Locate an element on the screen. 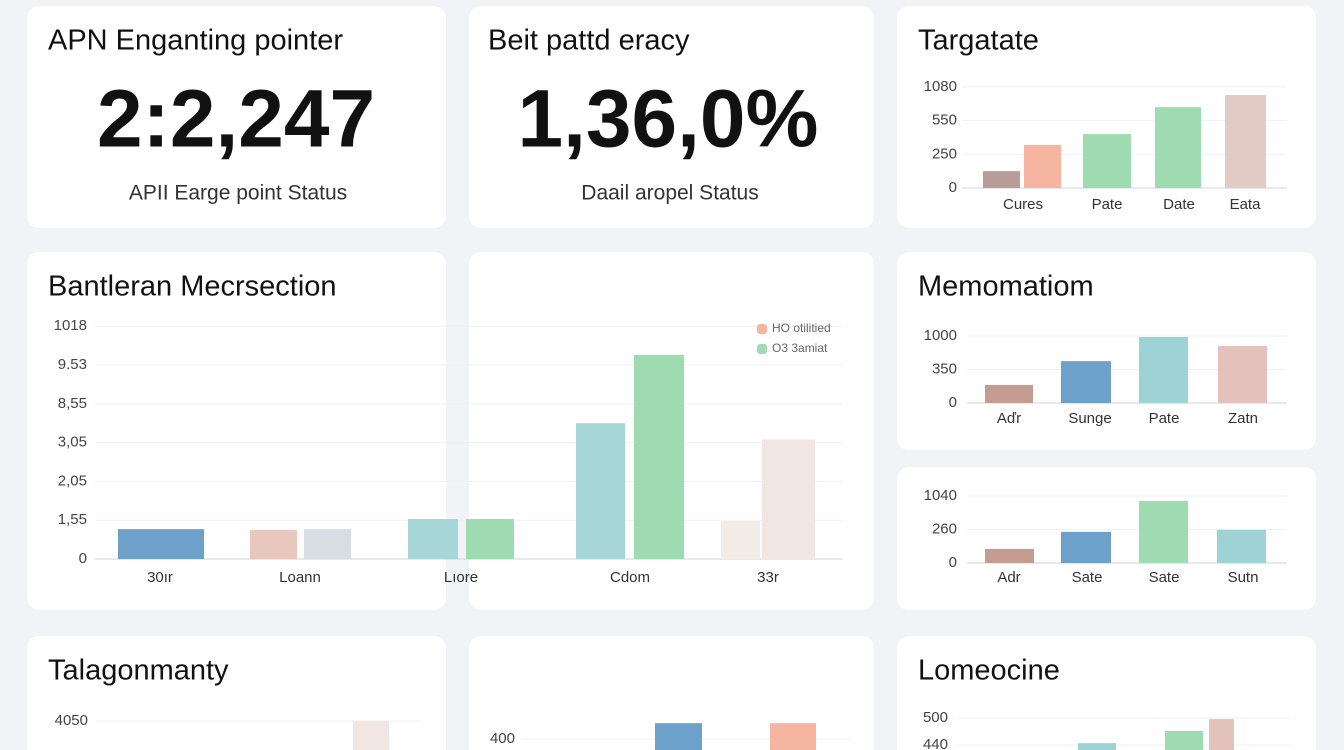 This screenshot has width=1344, height=750. x-tick-label: Loann is located at coordinates (300, 577).